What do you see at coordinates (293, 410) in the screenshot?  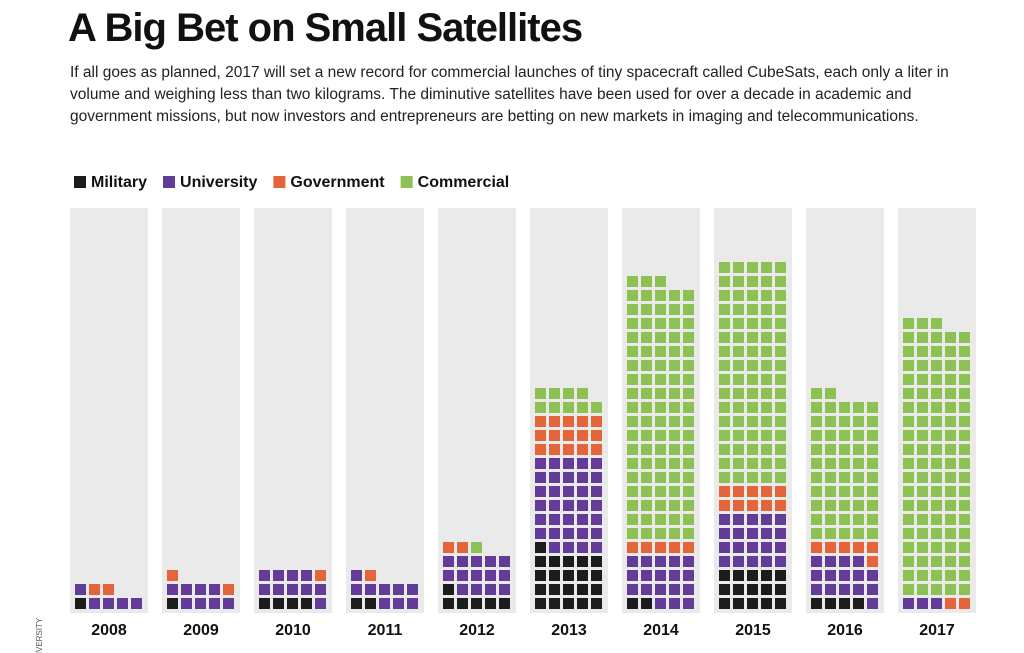 I see `column-background` at bounding box center [293, 410].